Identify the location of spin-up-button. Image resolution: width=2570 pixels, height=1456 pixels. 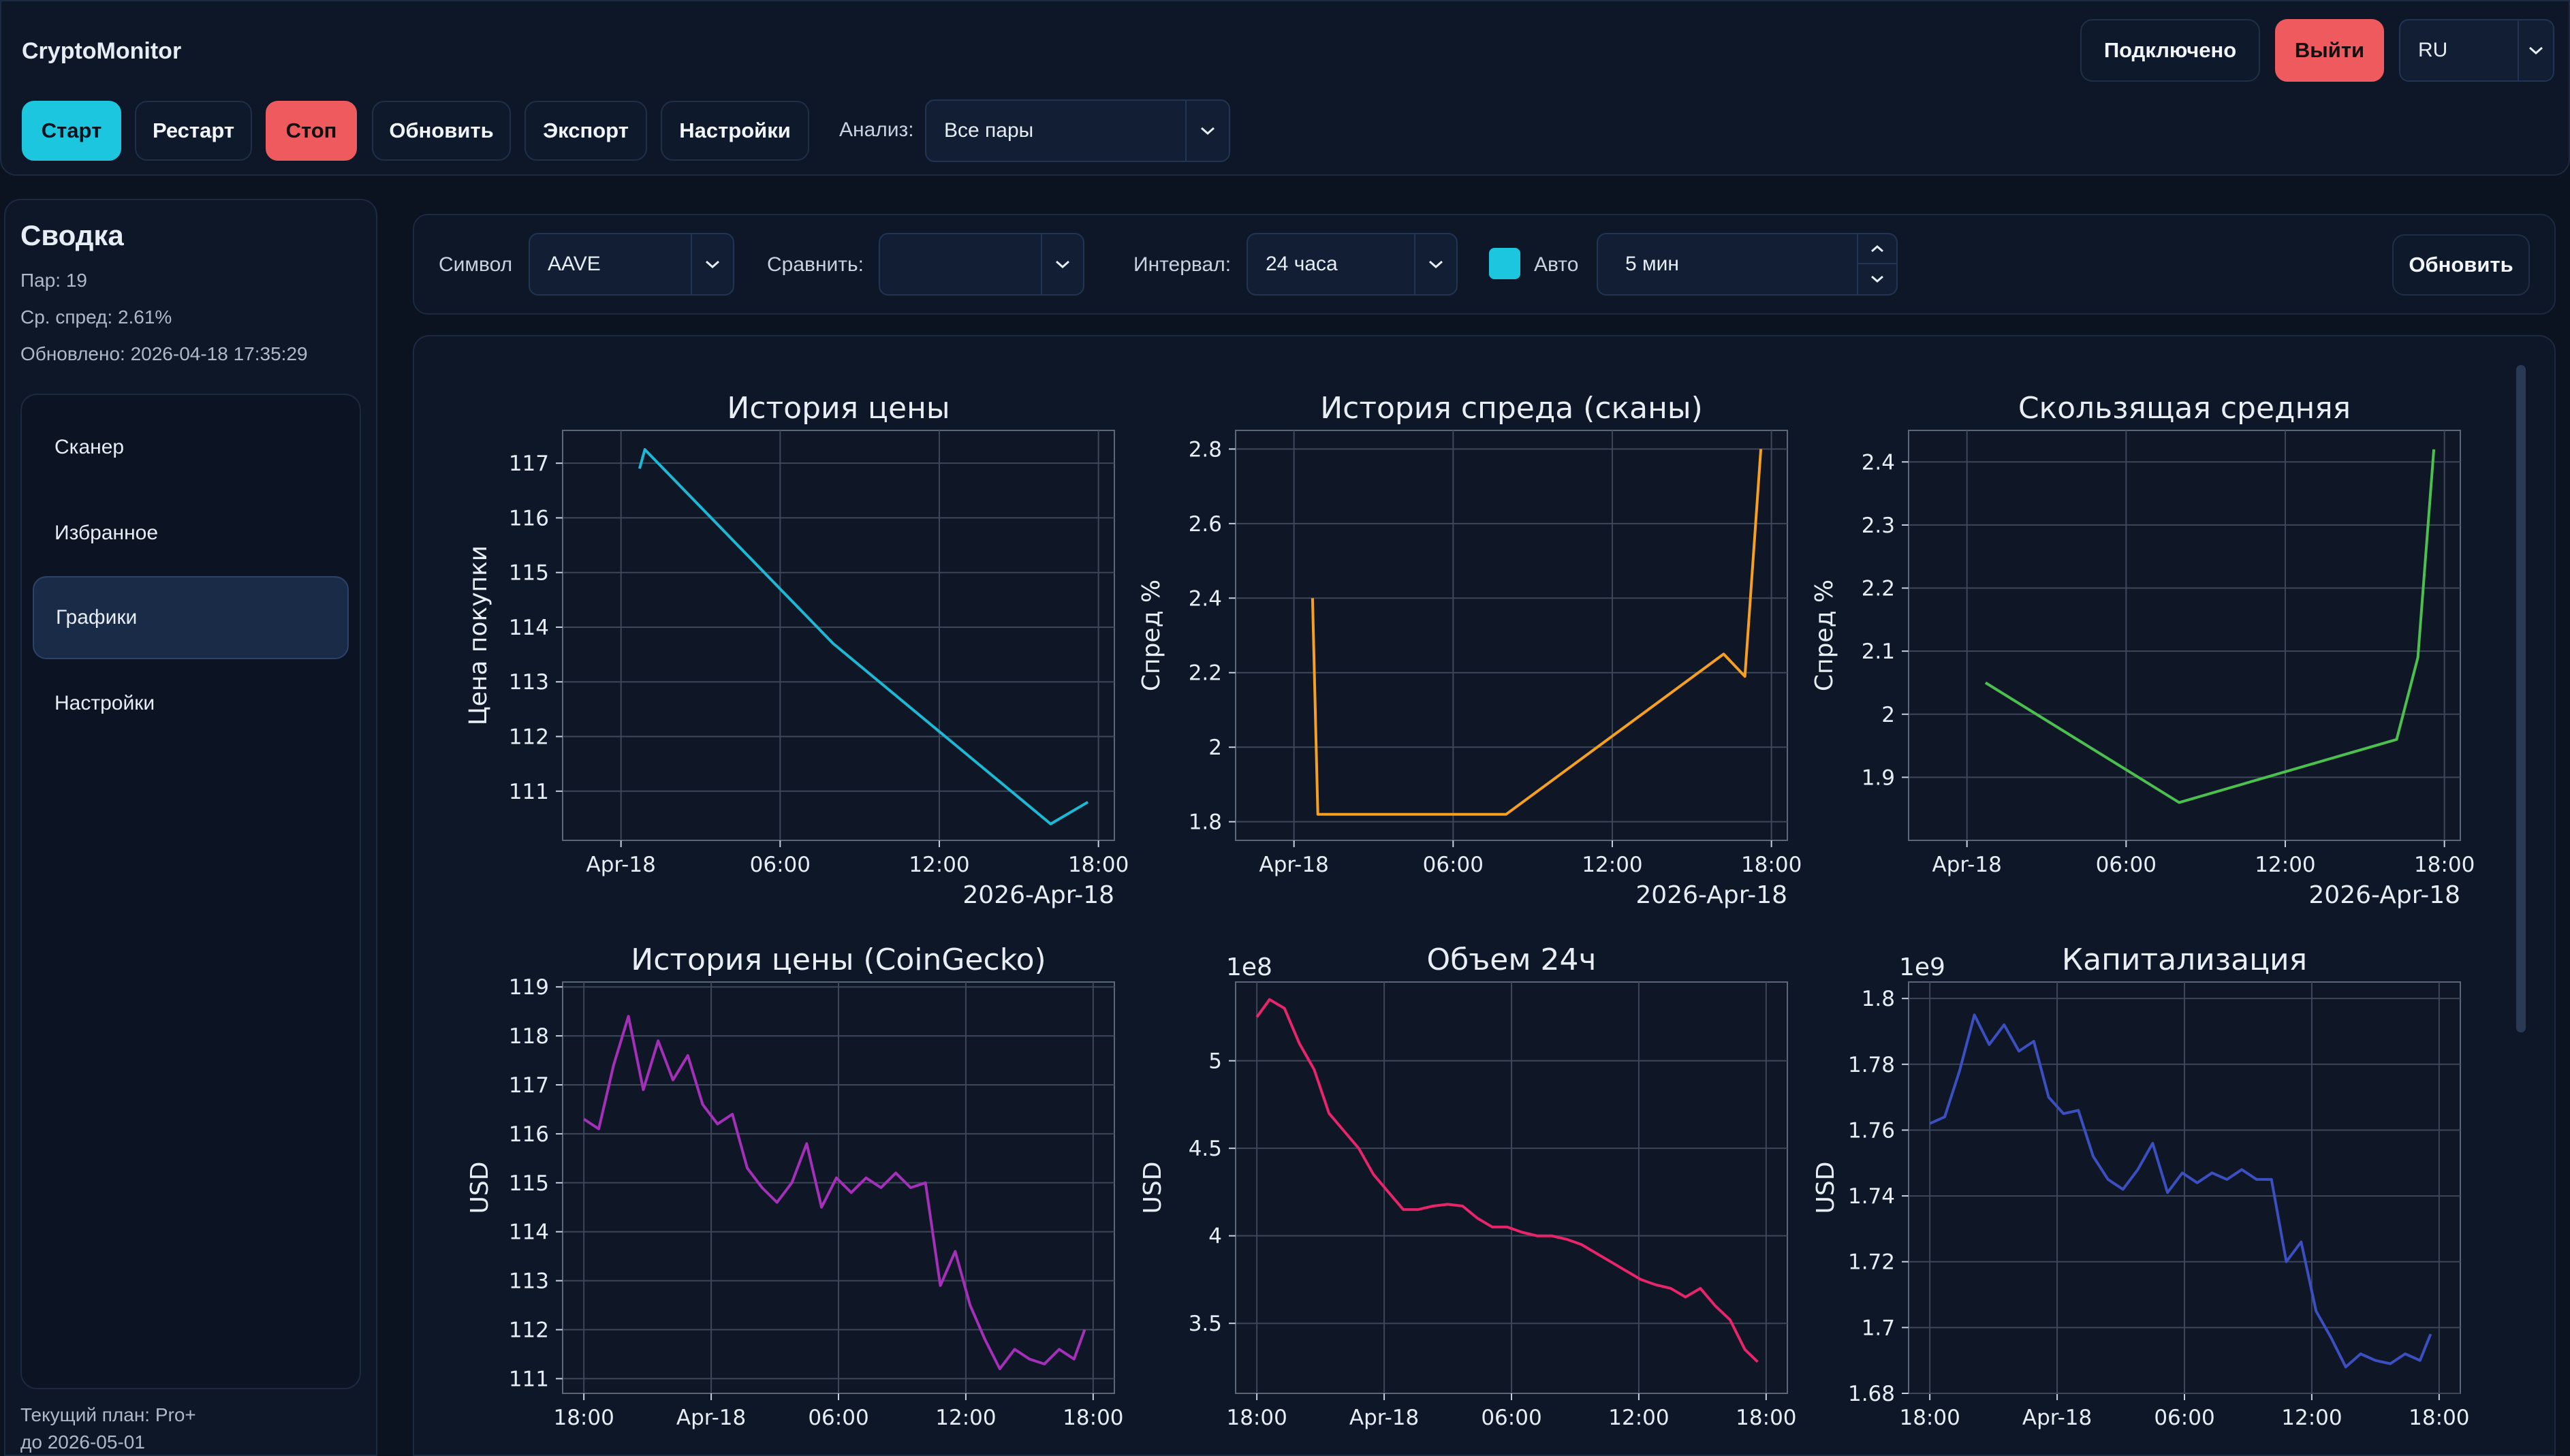
(1876, 249).